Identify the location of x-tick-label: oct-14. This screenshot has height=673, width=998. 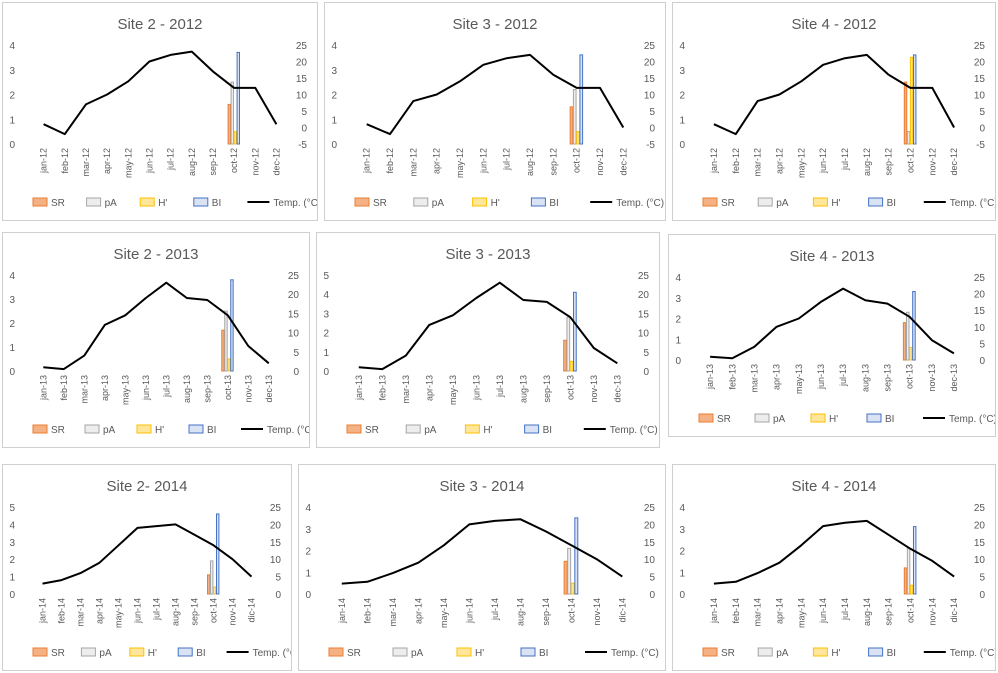
(910, 610).